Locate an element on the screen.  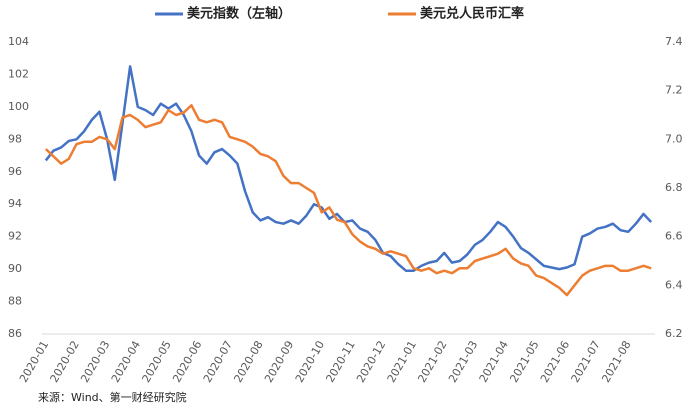
y-tick-label: 96 is located at coordinates (15, 171).